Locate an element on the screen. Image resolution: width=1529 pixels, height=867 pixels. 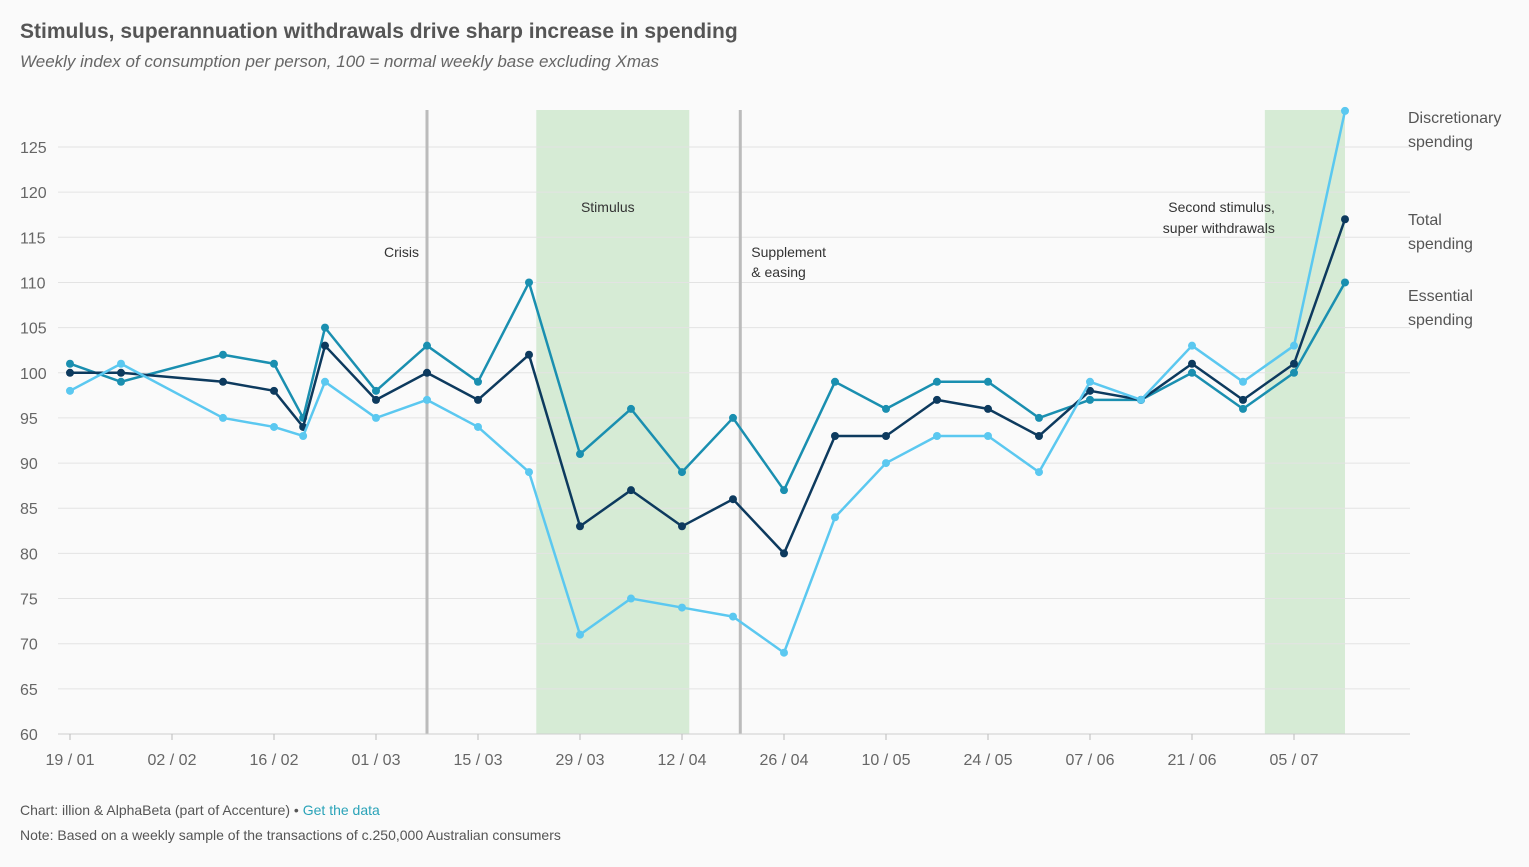
y-tick-label-90: 90 is located at coordinates (29, 464).